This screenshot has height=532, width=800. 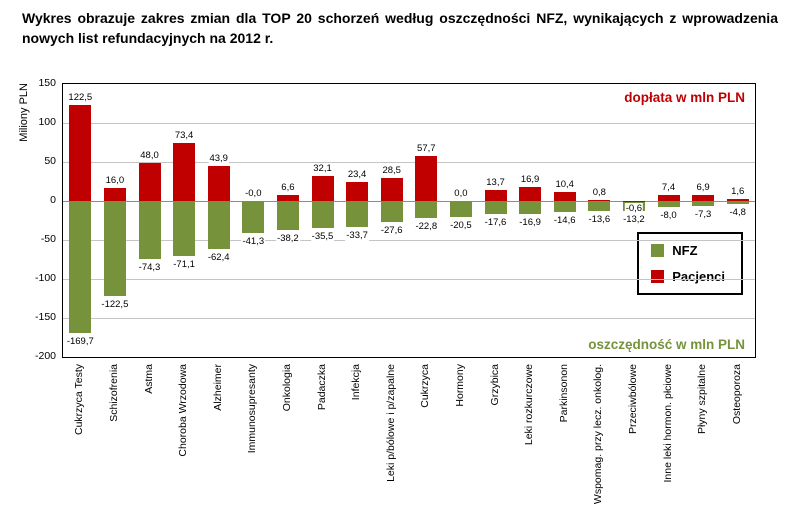 What do you see at coordinates (50, 160) in the screenshot?
I see `y-axis-tick-label: 50` at bounding box center [50, 160].